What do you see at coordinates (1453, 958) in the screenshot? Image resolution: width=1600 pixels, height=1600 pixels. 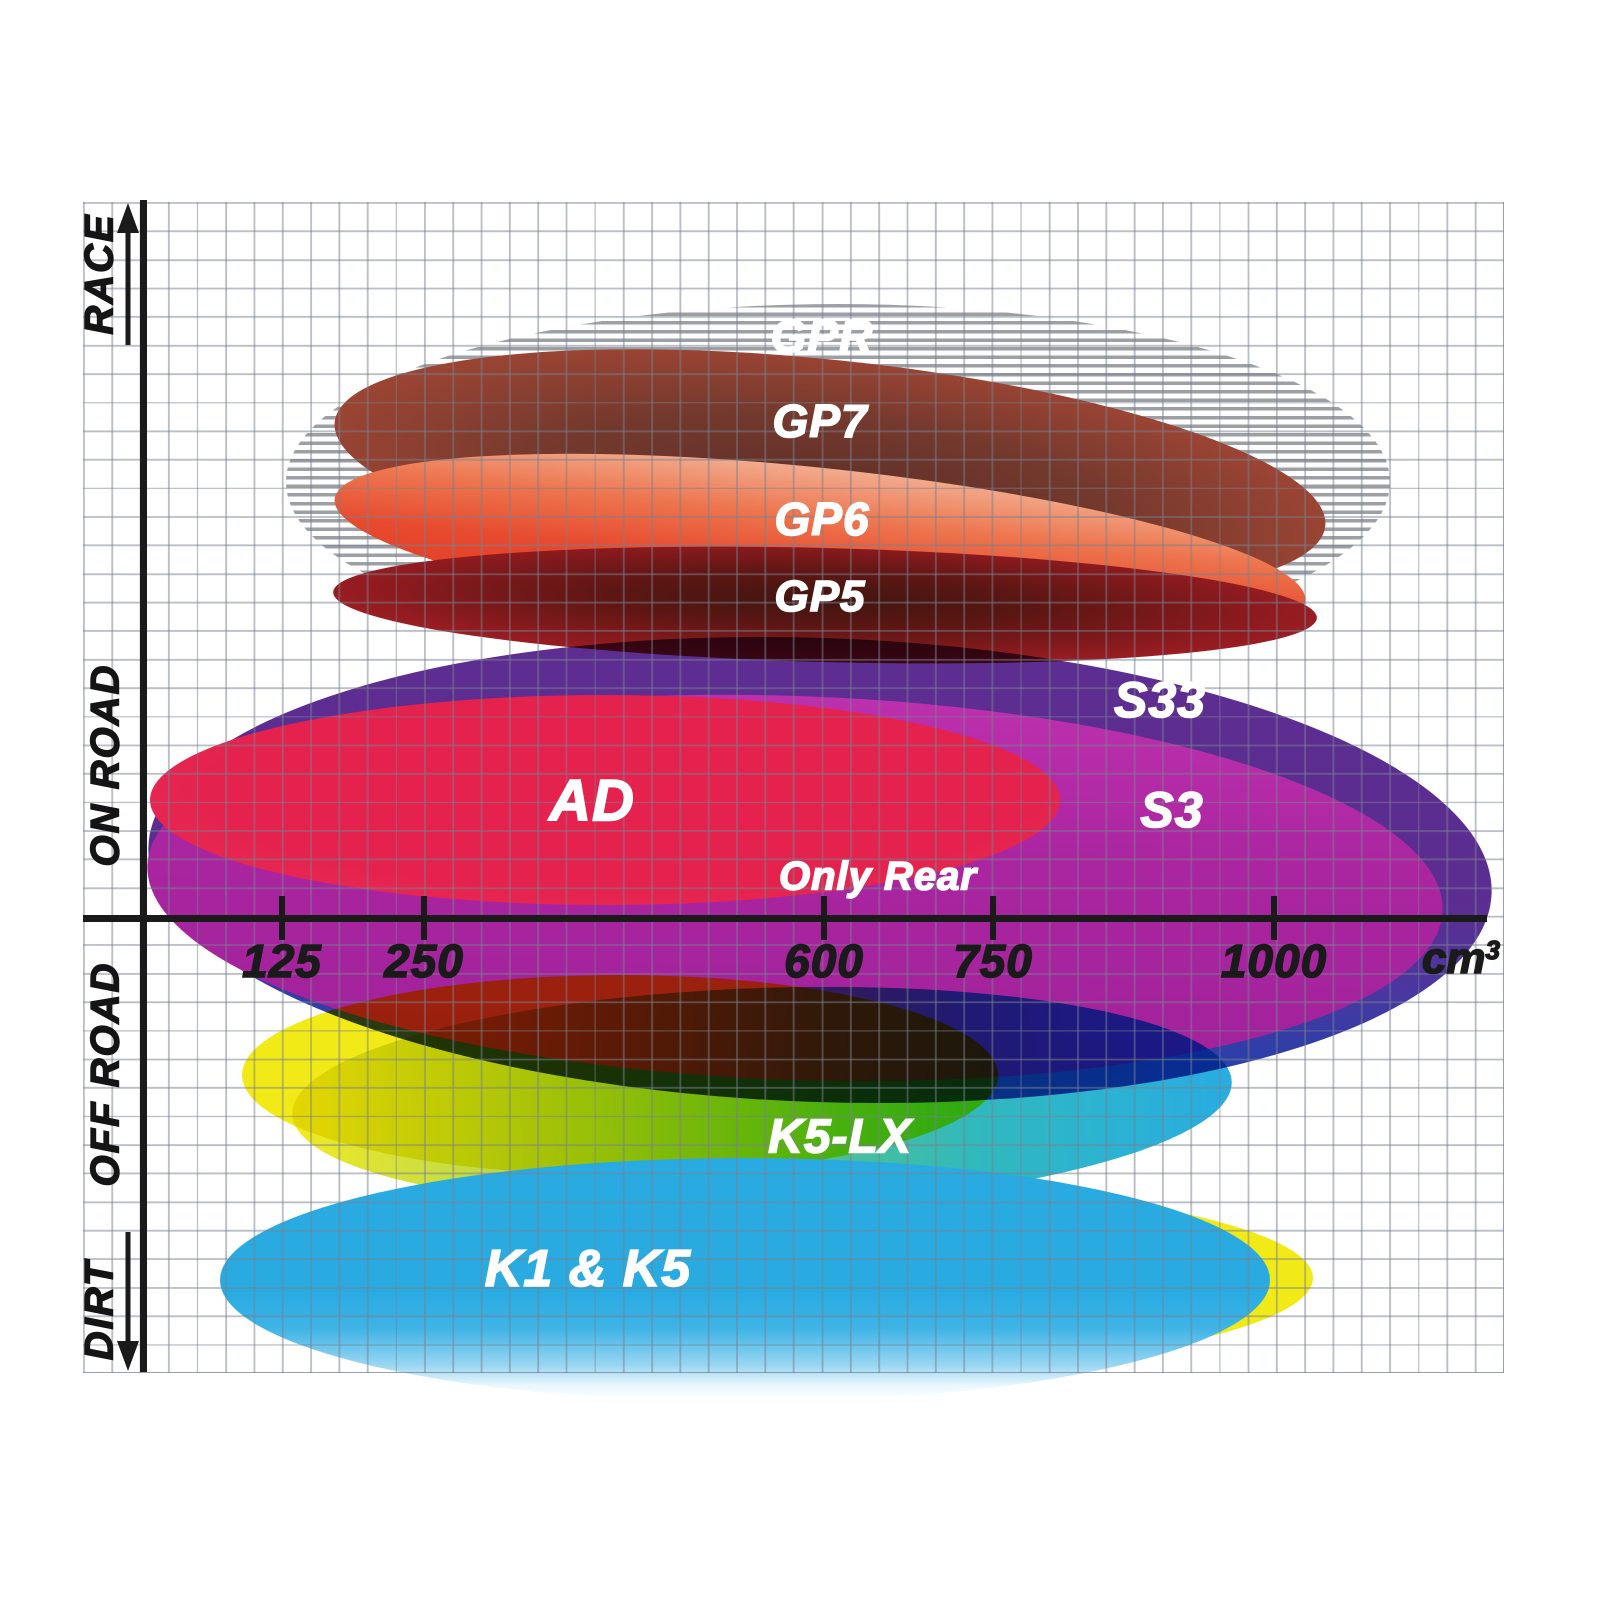 I see `x-axis-unit-base: cm` at bounding box center [1453, 958].